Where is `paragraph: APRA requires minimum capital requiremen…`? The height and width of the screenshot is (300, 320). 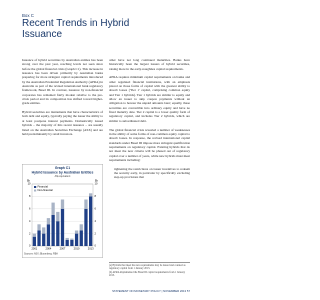
paragraph: APRA requires minimum capital requiremen… is located at coordinates (149, 99).